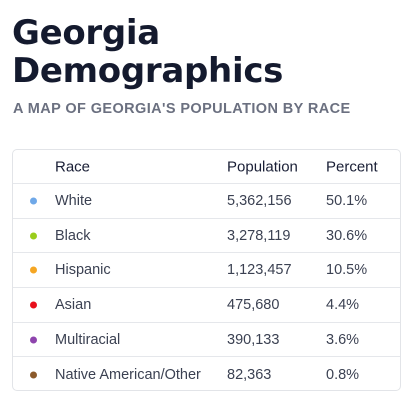  What do you see at coordinates (259, 270) in the screenshot?
I see `population-cell: 1,123,457` at bounding box center [259, 270].